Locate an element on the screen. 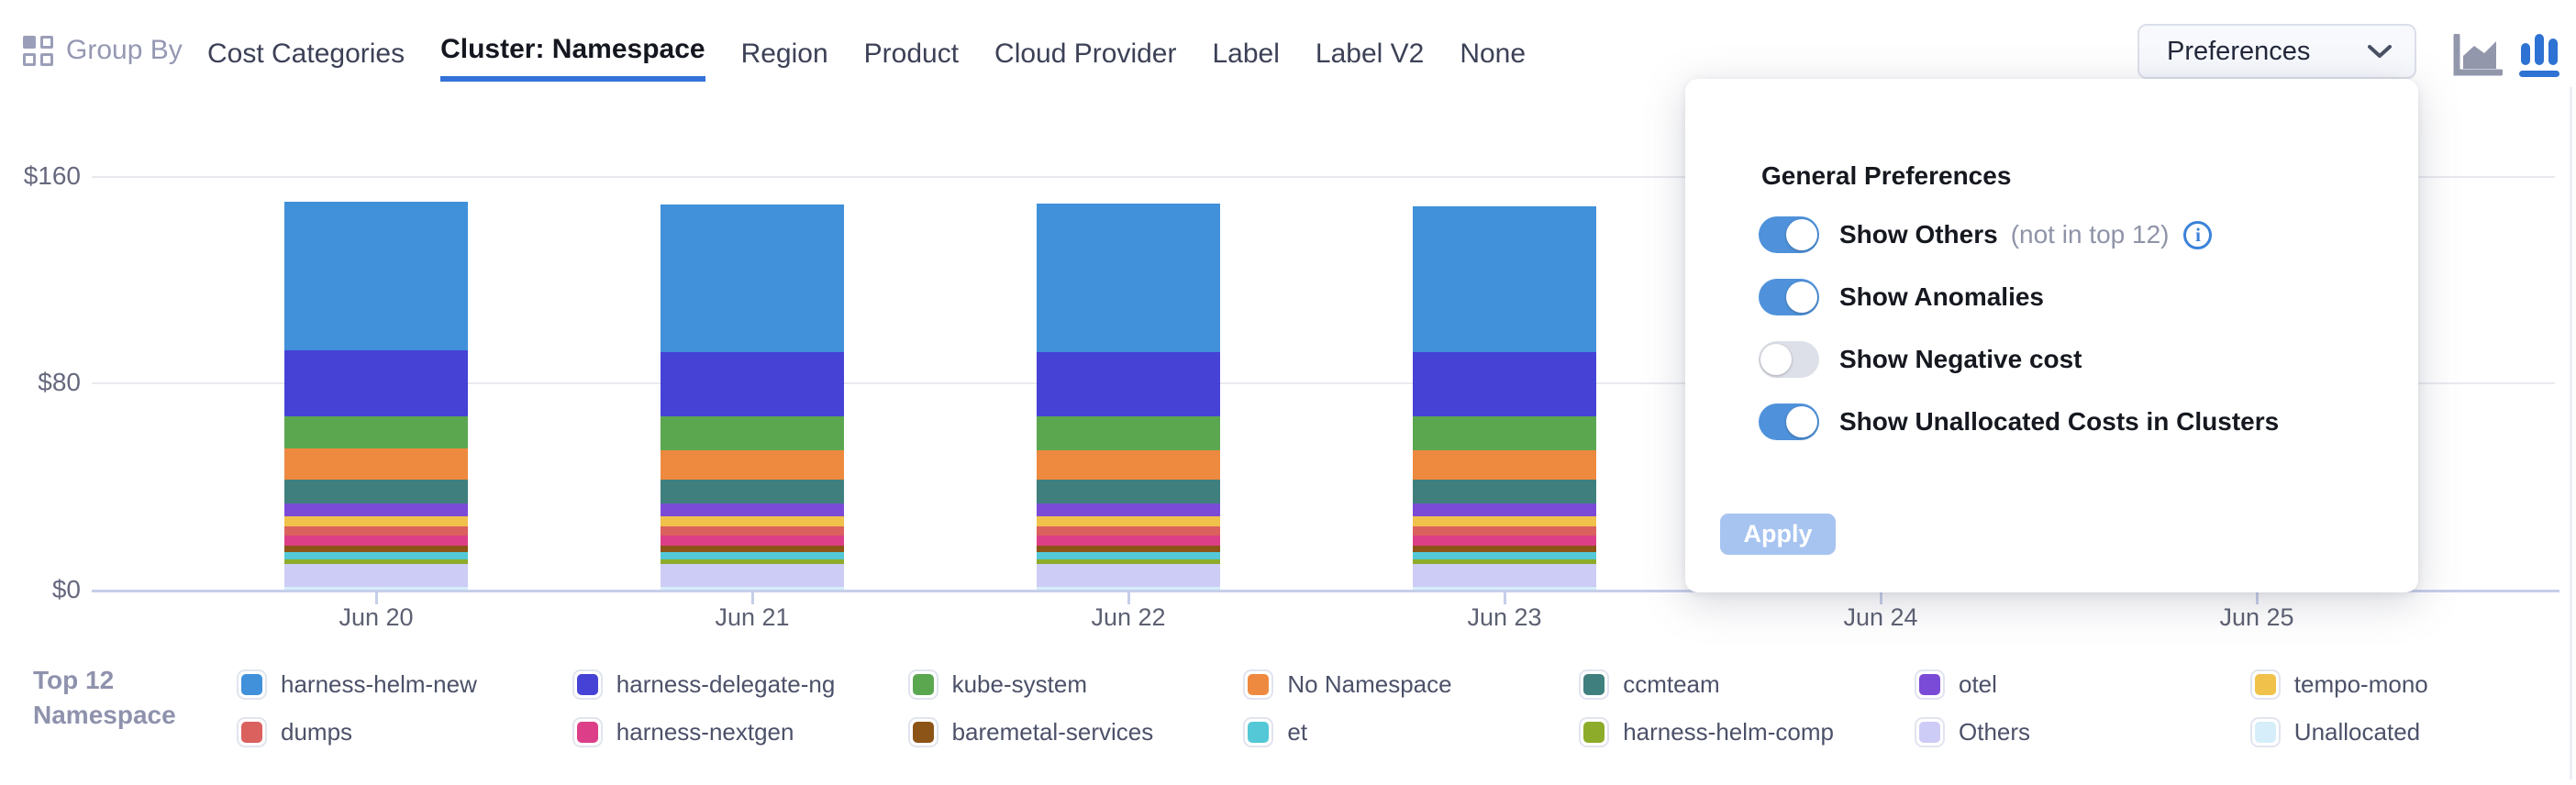 Image resolution: width=2576 pixels, height=785 pixels. legend-item-others: Others is located at coordinates (1972, 731).